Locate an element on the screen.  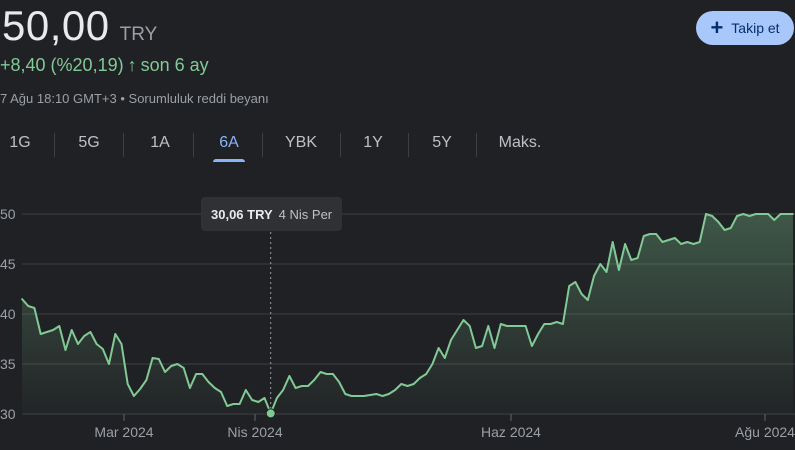
follow-label: Takip et is located at coordinates (755, 28).